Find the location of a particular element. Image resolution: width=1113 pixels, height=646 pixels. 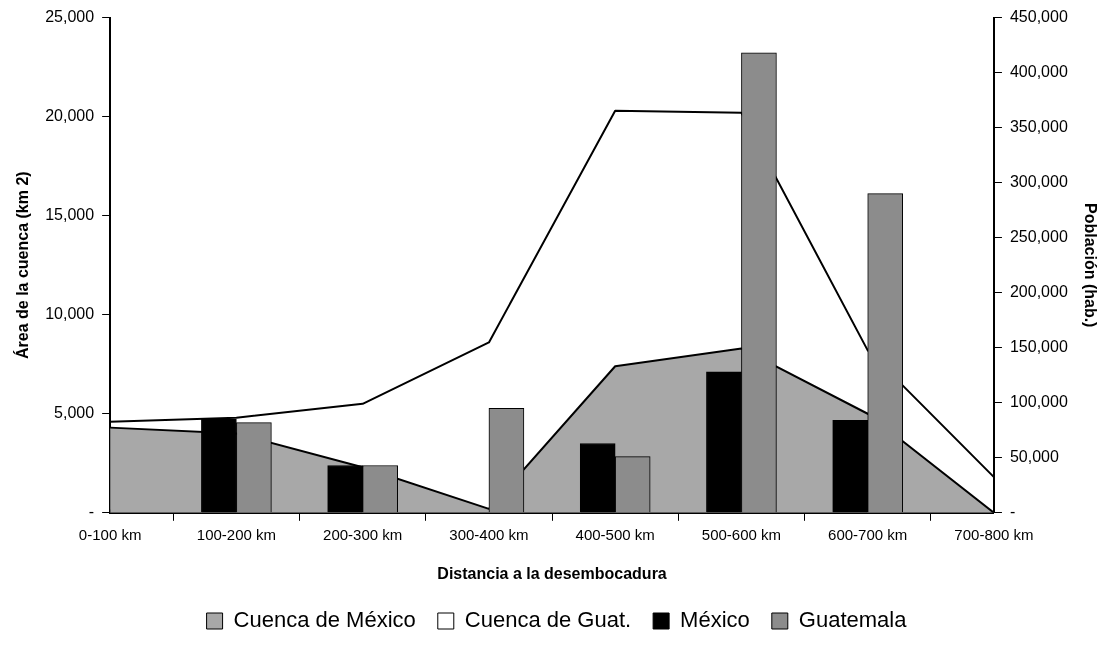

legend-label: México is located at coordinates (715, 620).